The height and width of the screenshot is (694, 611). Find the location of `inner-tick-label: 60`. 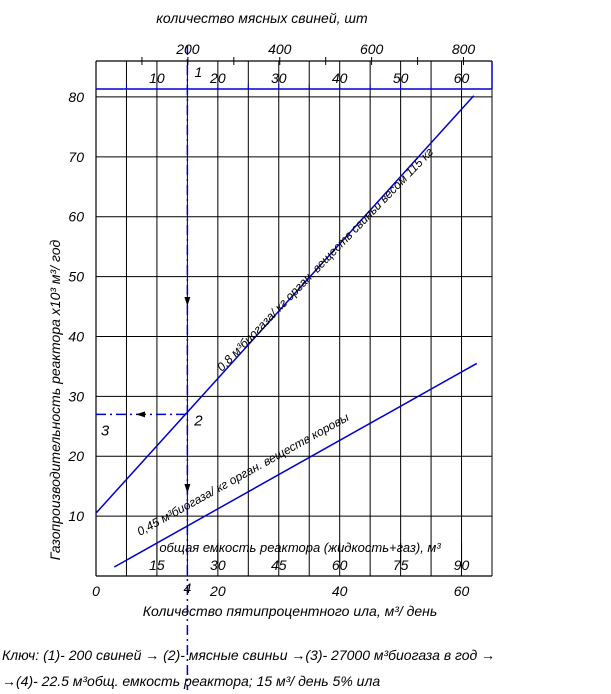

inner-tick-label: 60 is located at coordinates (462, 78).